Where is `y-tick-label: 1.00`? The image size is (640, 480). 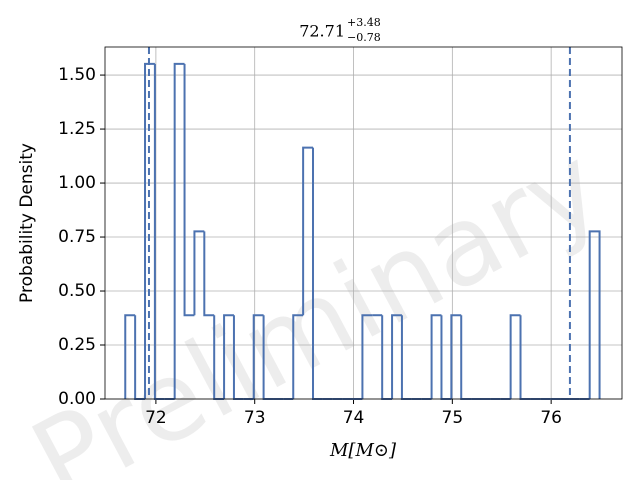
y-tick-label: 1.00 is located at coordinates (77, 183).